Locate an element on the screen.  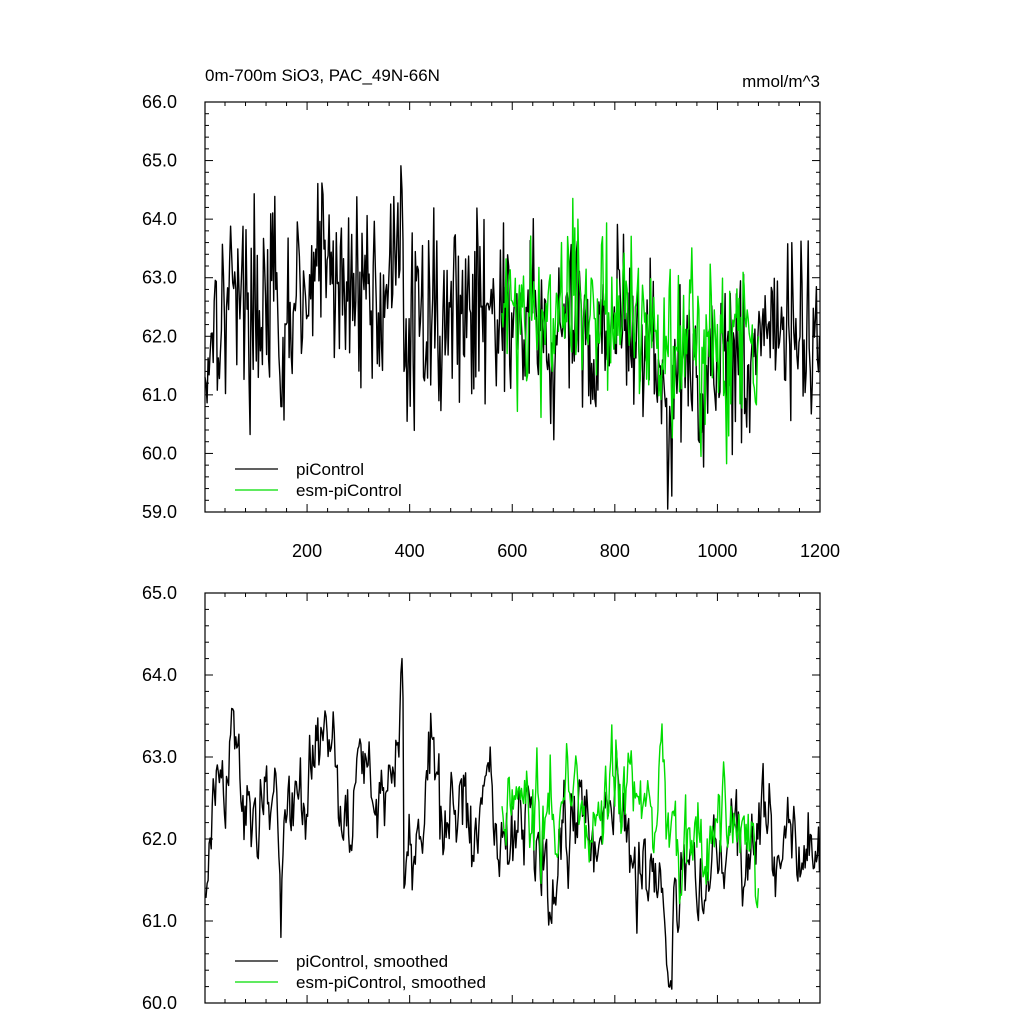
x-tick-label: 1200 is located at coordinates (820, 551).